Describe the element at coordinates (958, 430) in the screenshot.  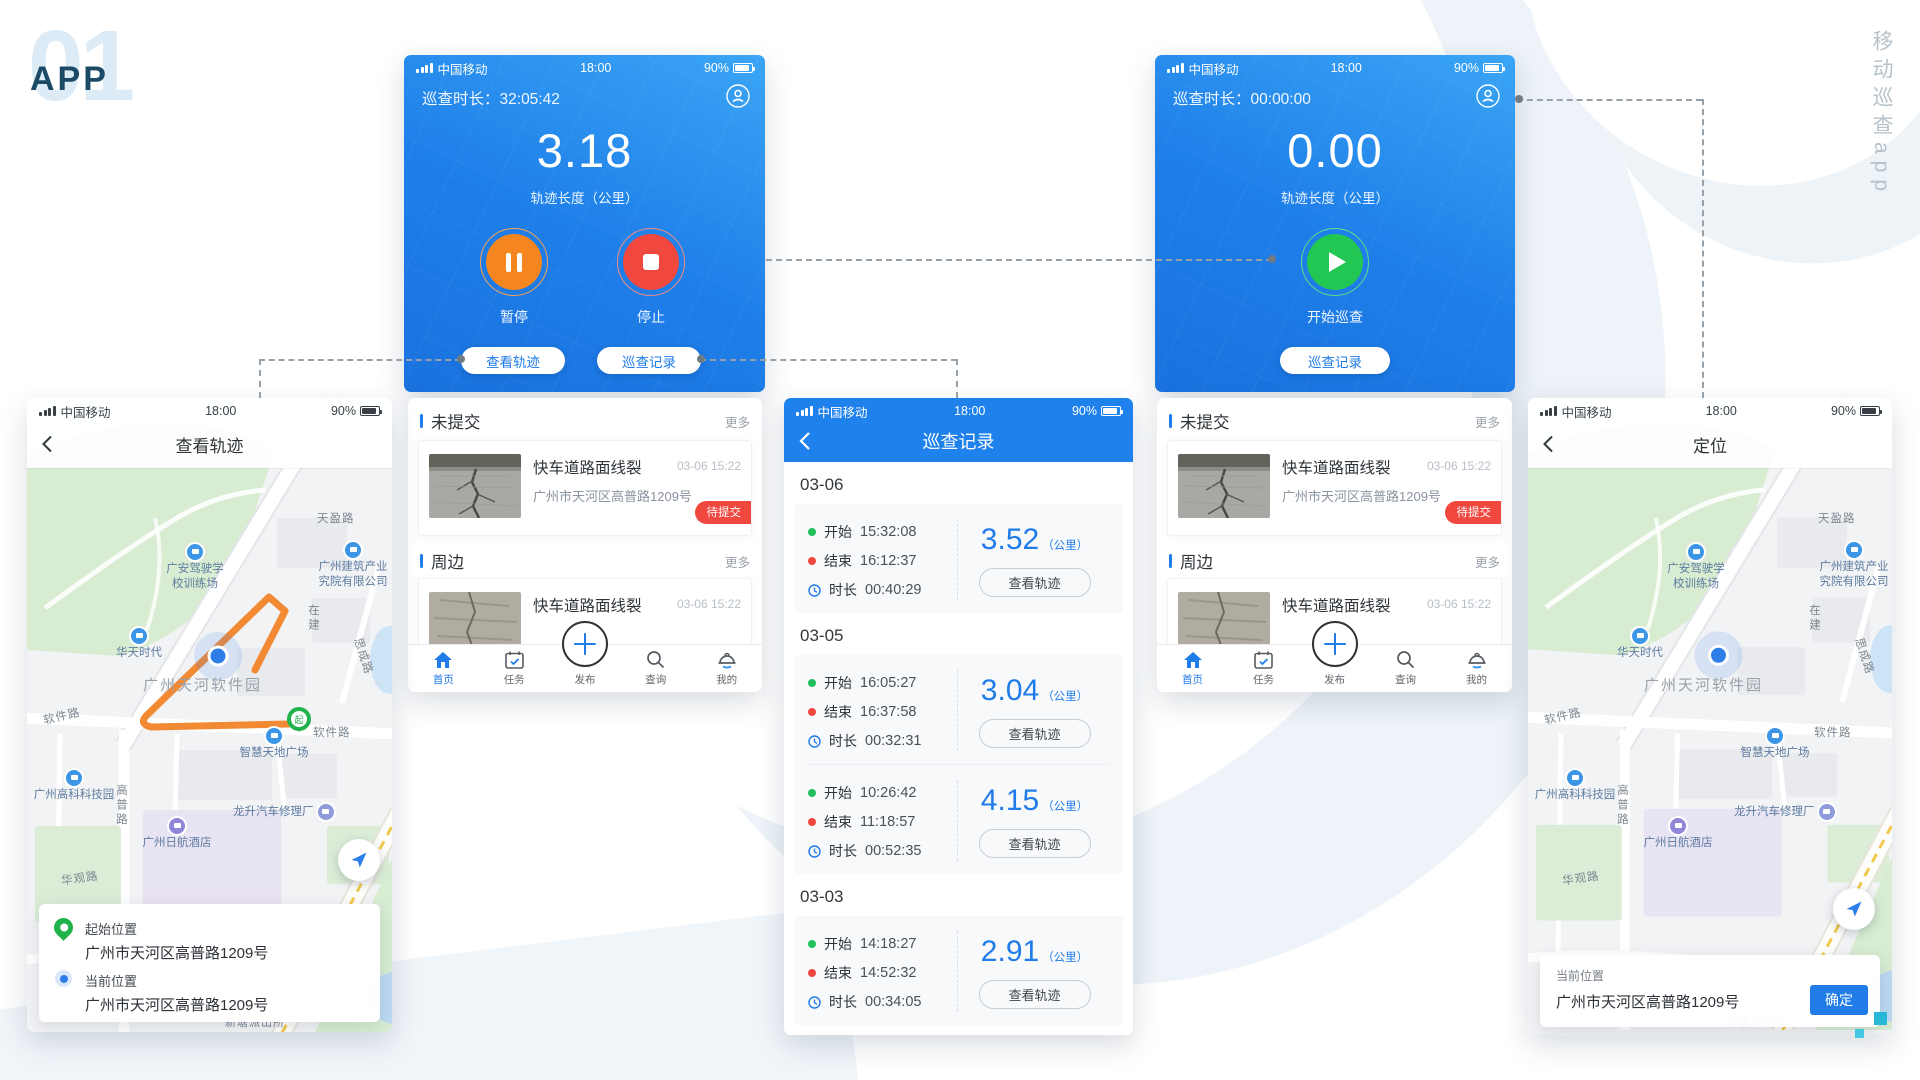
I see `records-header: 中国移动 18:00 90% 巡查记录` at that location.